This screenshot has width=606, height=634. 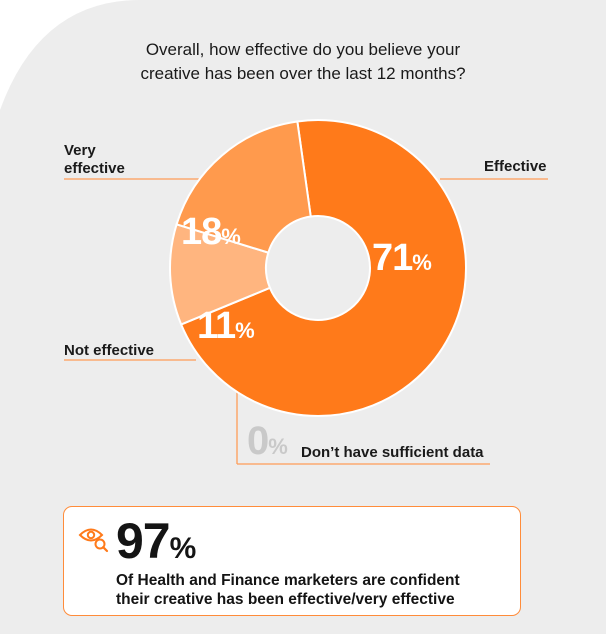 What do you see at coordinates (109, 350) in the screenshot?
I see `label-not-effective: Not effective` at bounding box center [109, 350].